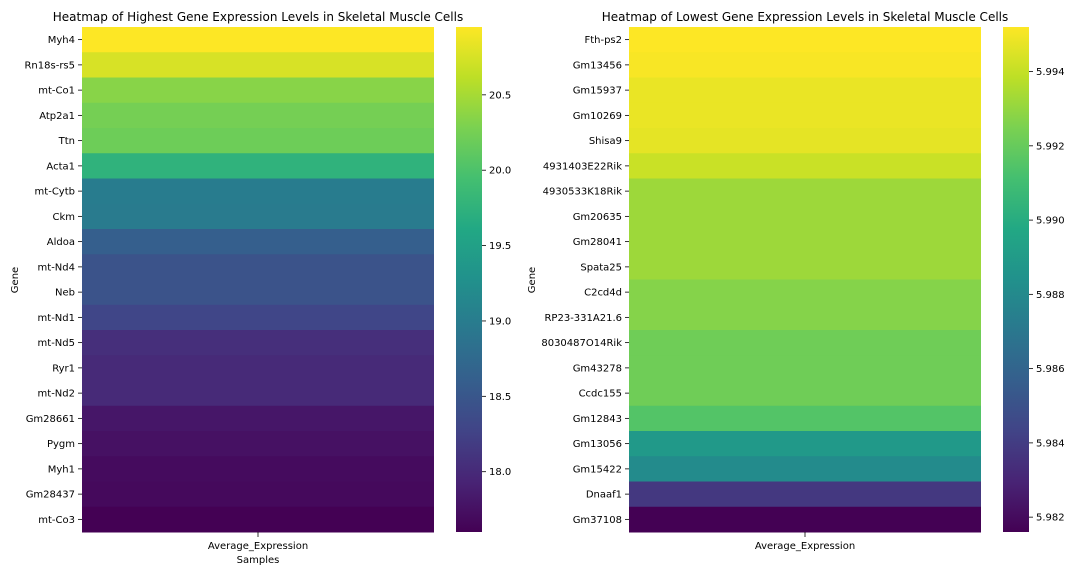  I want to click on row-tick-label: Dnaaf1, so click(604, 495).